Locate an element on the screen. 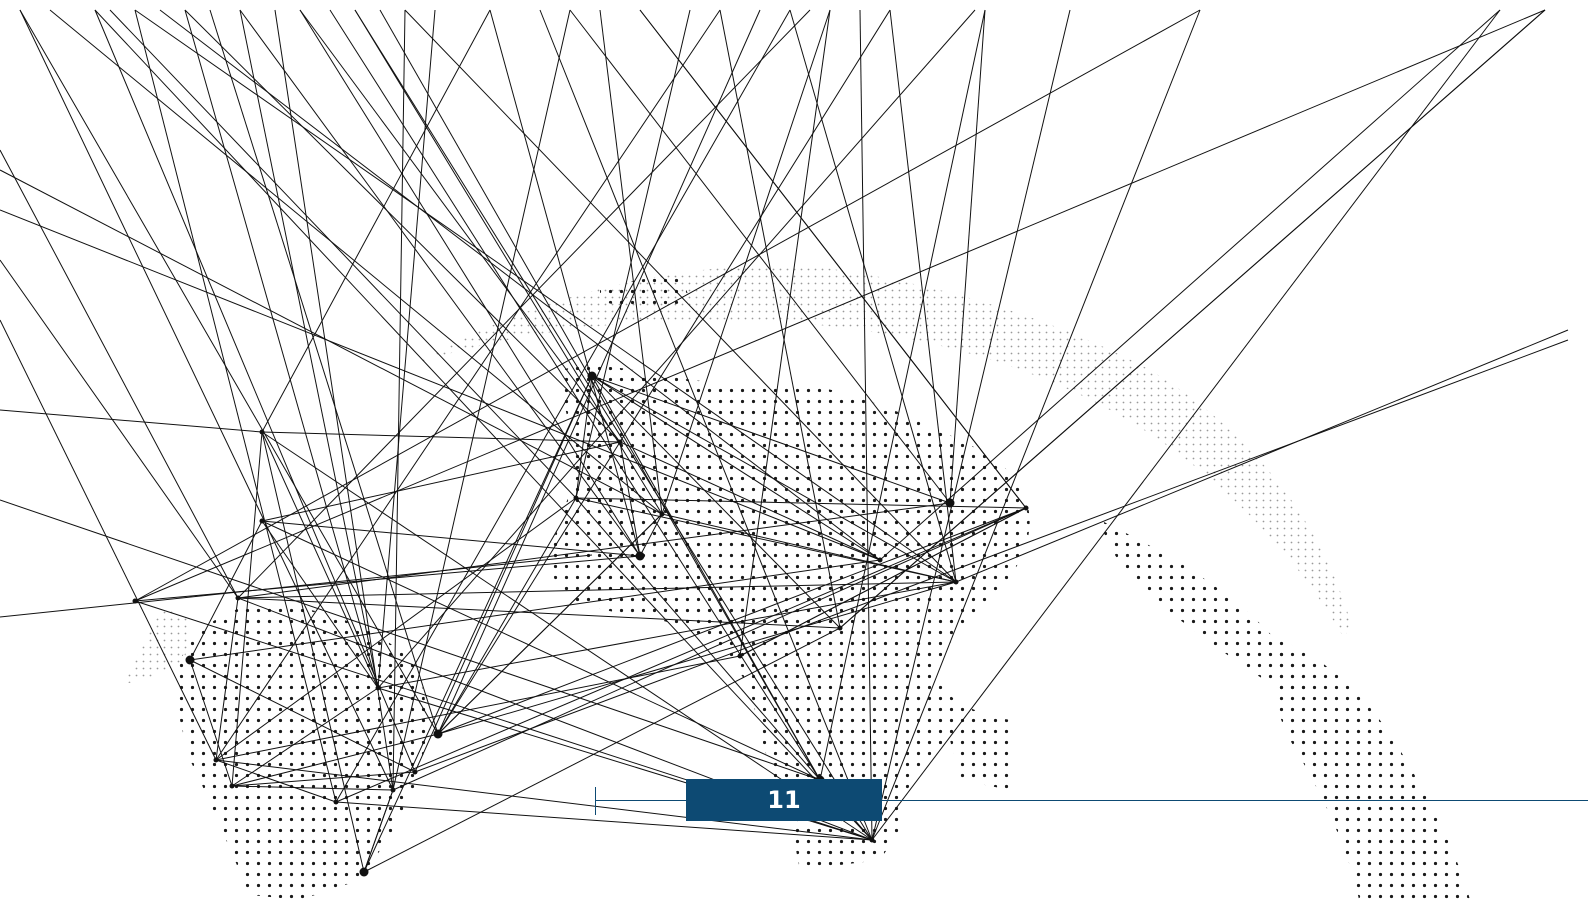 The image size is (1588, 915). page-number: 11 is located at coordinates (784, 800).